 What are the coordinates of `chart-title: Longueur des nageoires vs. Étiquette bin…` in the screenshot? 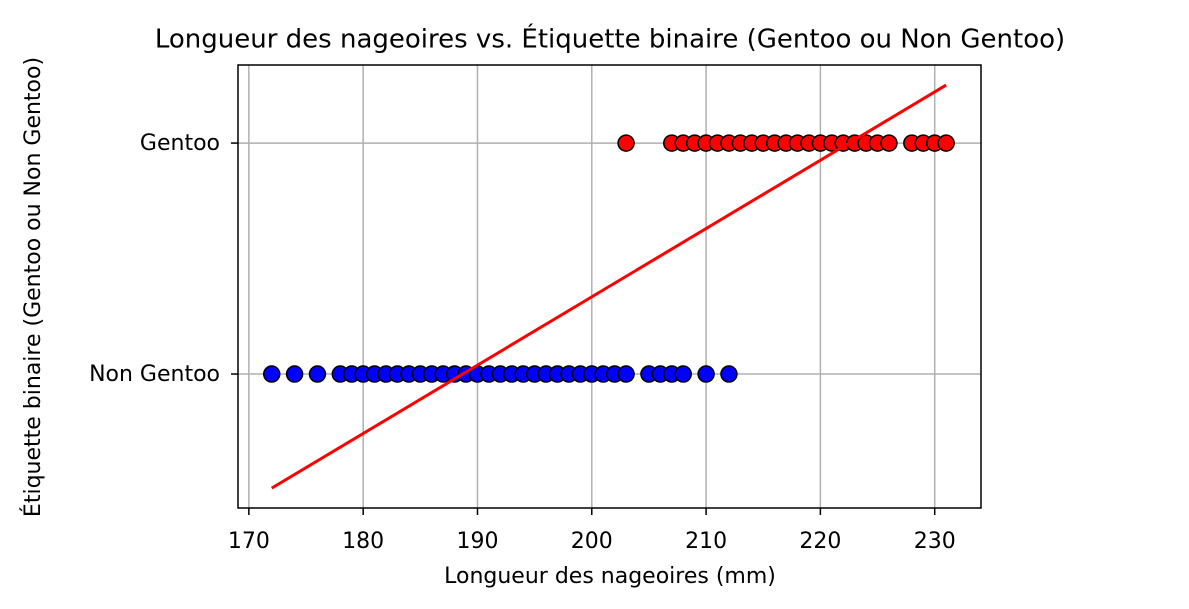 It's located at (610, 39).